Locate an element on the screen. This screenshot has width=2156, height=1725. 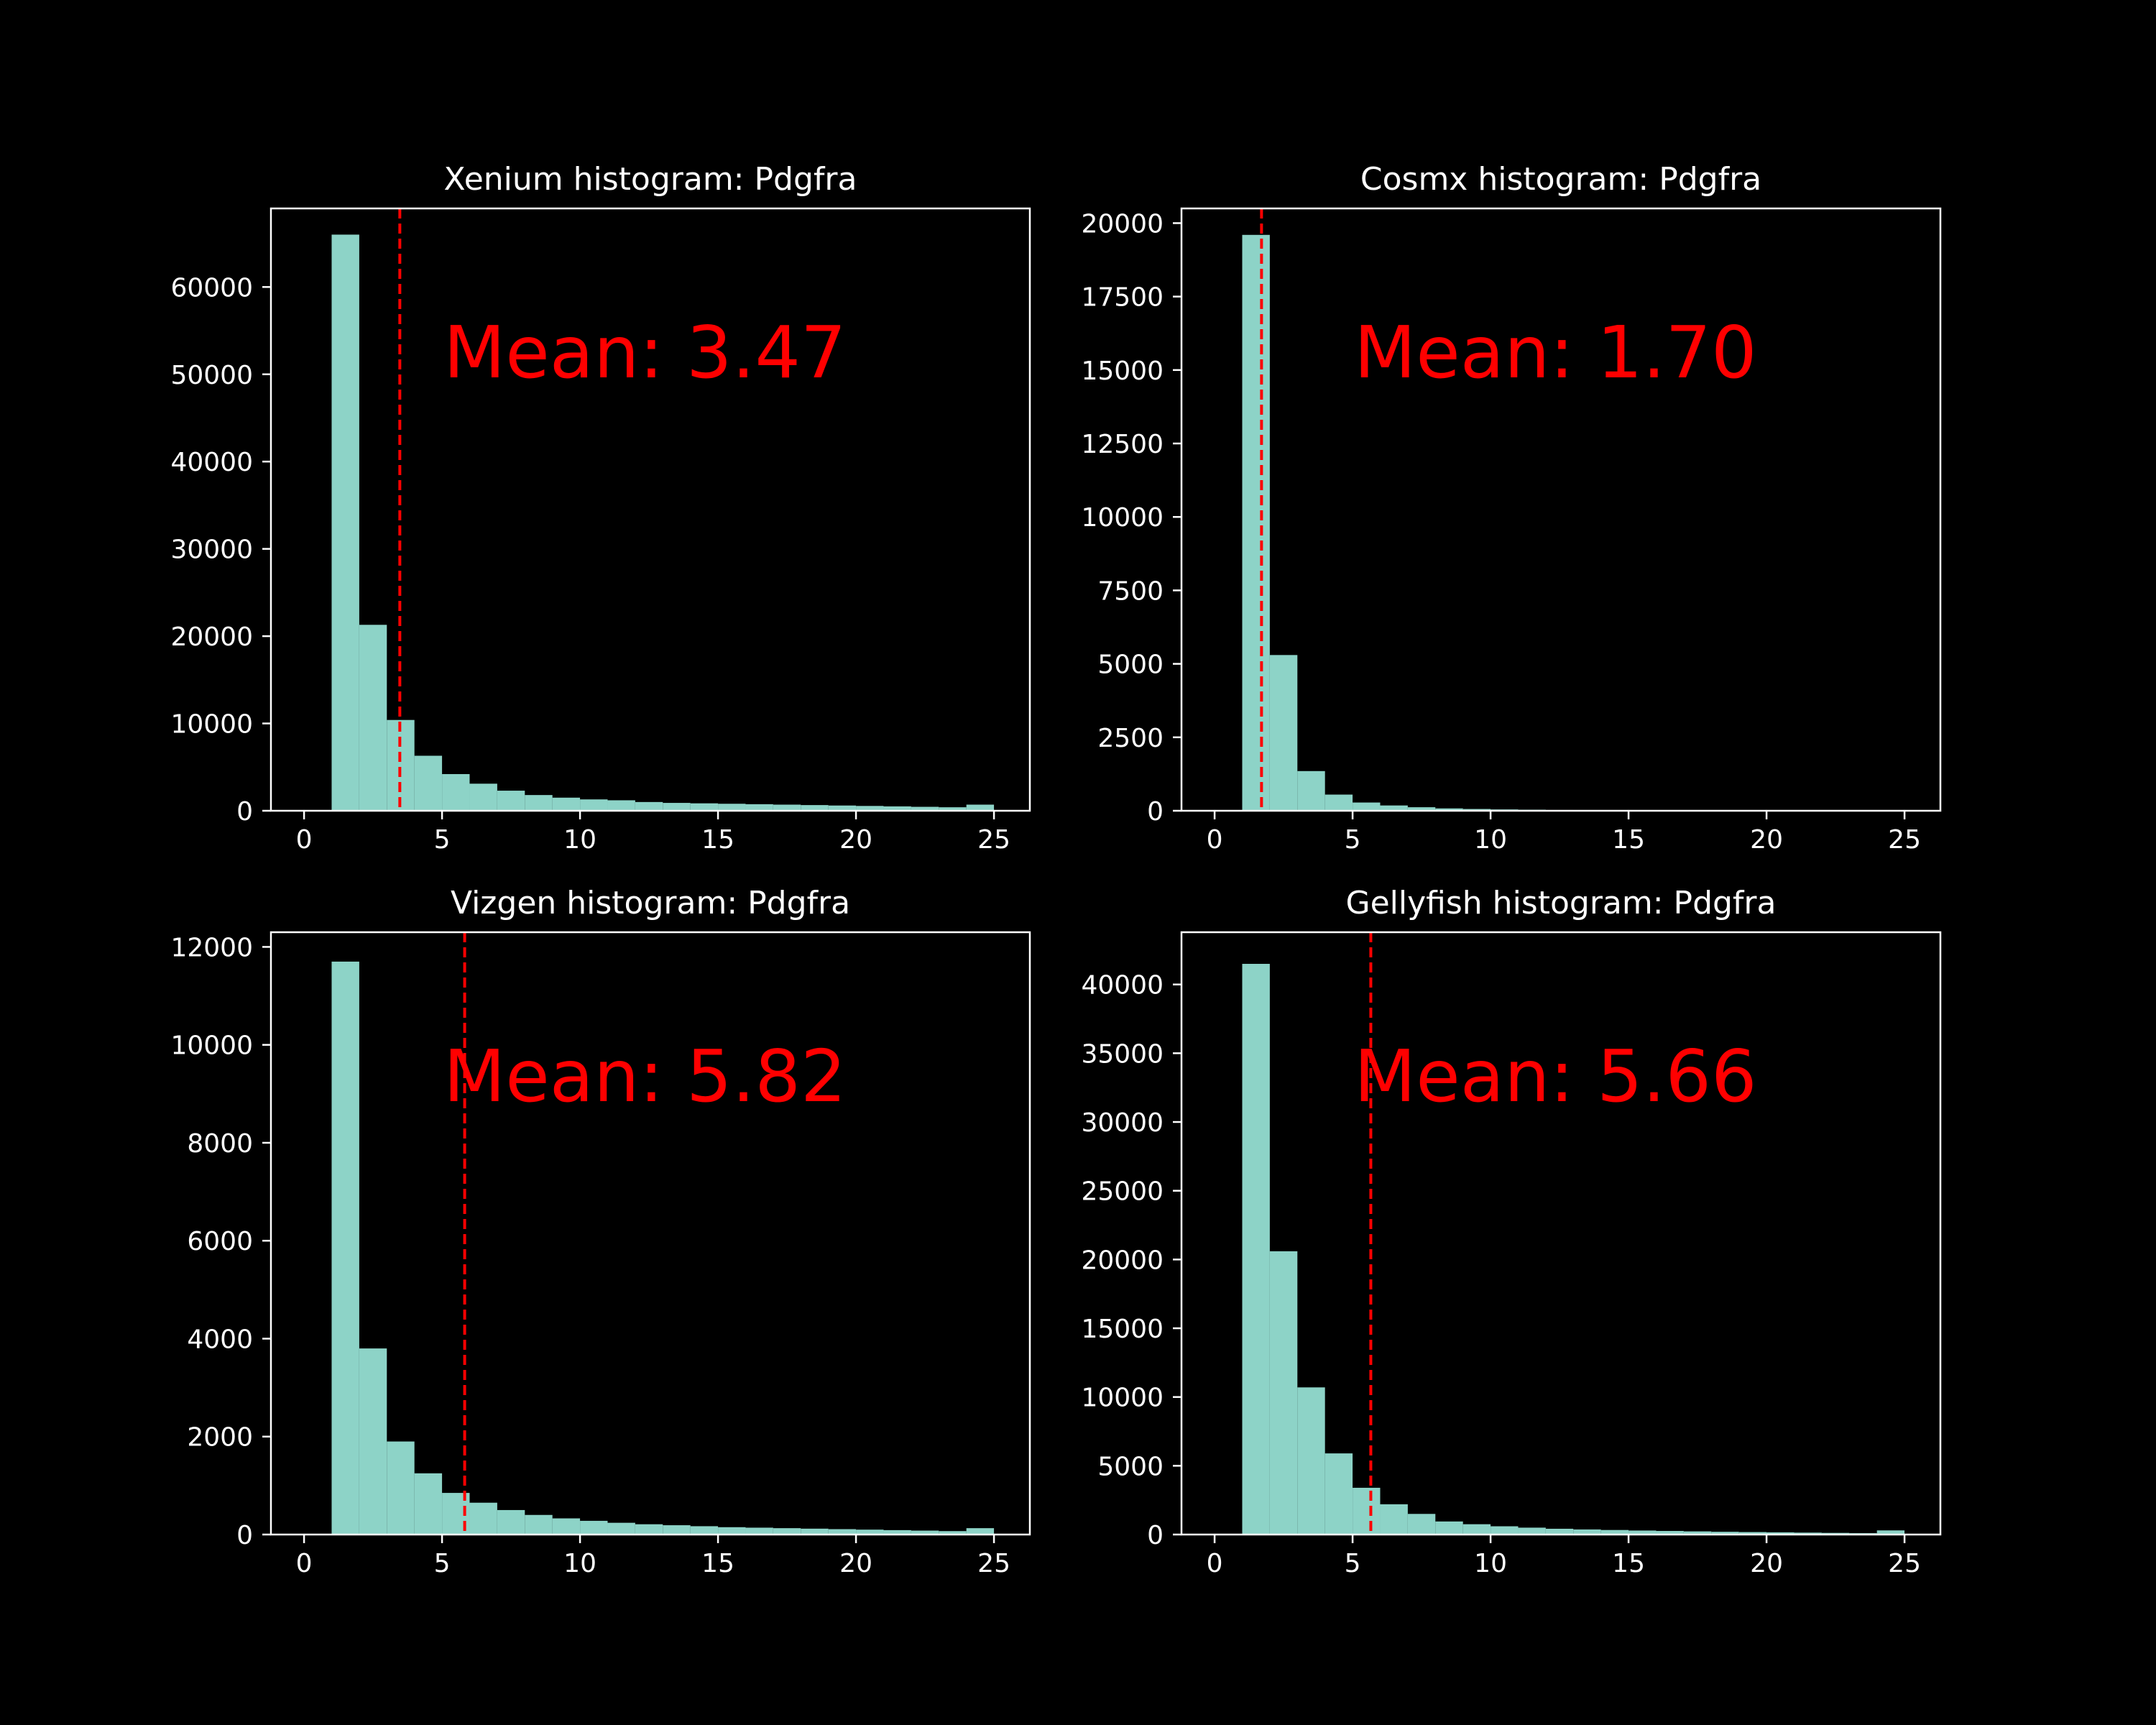
subplot-title: Gellyfish histogram: Pdgfra is located at coordinates (1561, 903).